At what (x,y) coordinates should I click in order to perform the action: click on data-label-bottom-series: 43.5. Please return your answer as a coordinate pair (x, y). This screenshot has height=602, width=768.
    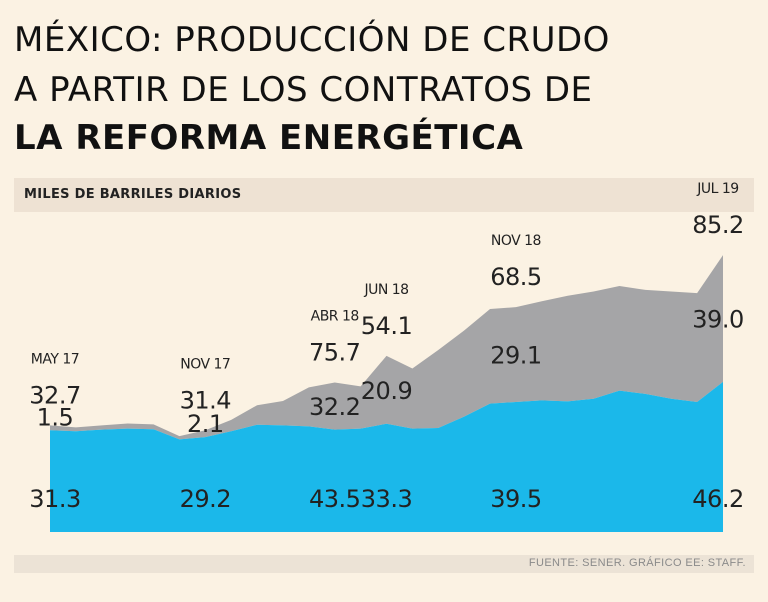
    Looking at the image, I should click on (334, 499).